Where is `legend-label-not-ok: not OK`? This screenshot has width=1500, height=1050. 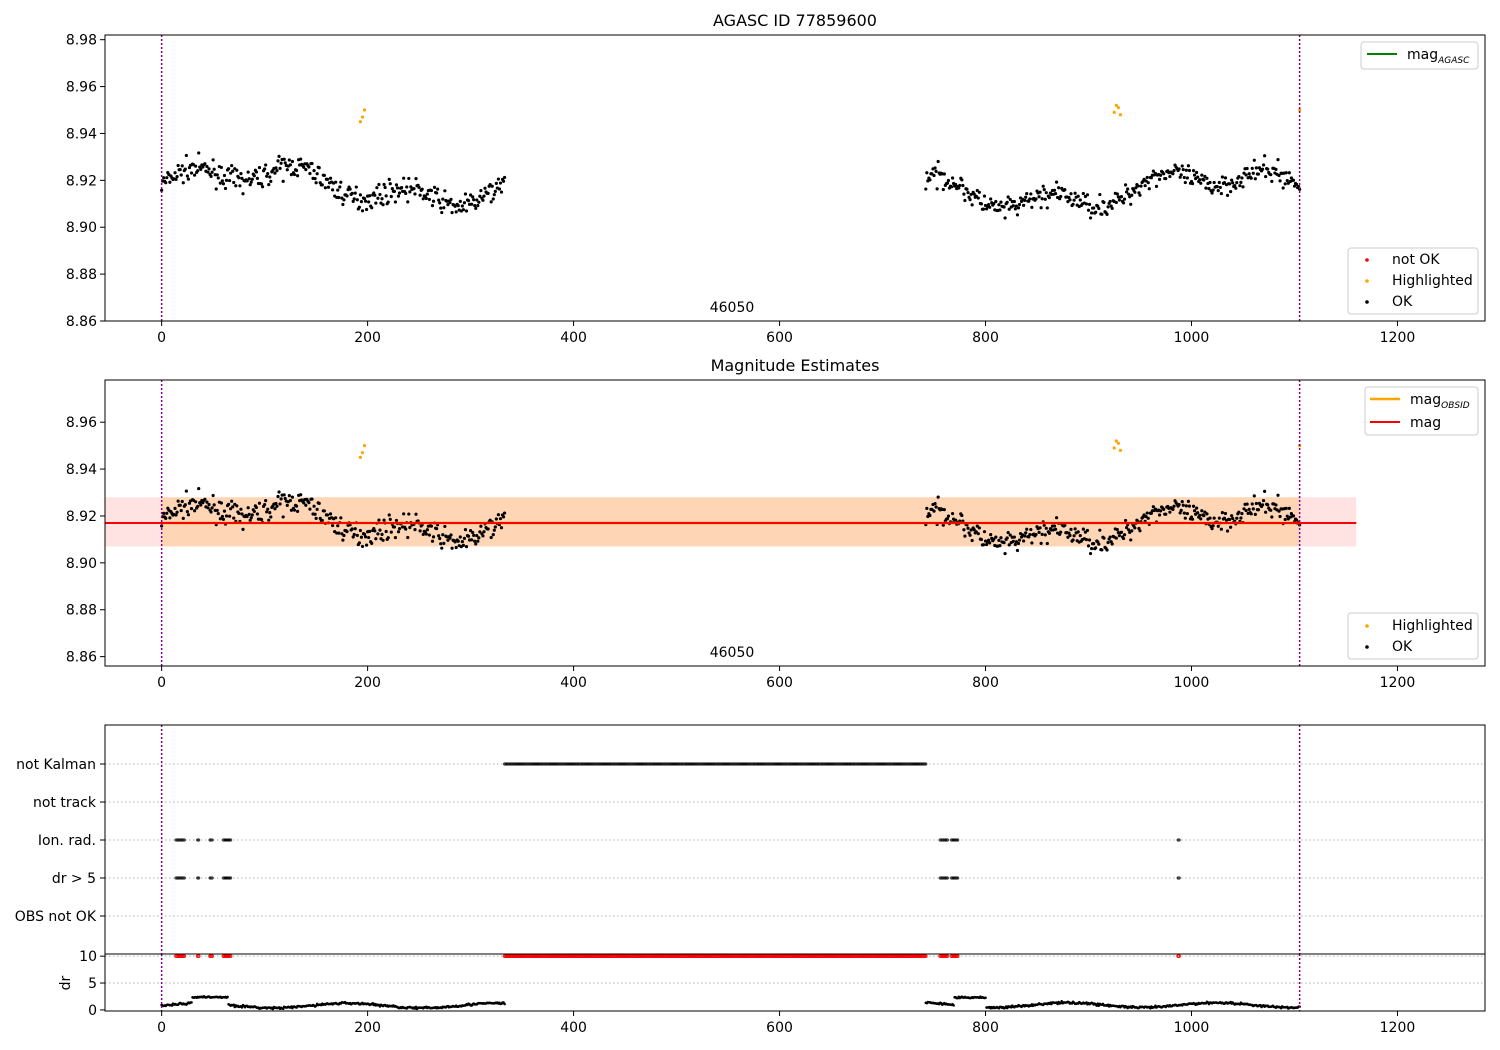 legend-label-not-ok: not OK is located at coordinates (1416, 260).